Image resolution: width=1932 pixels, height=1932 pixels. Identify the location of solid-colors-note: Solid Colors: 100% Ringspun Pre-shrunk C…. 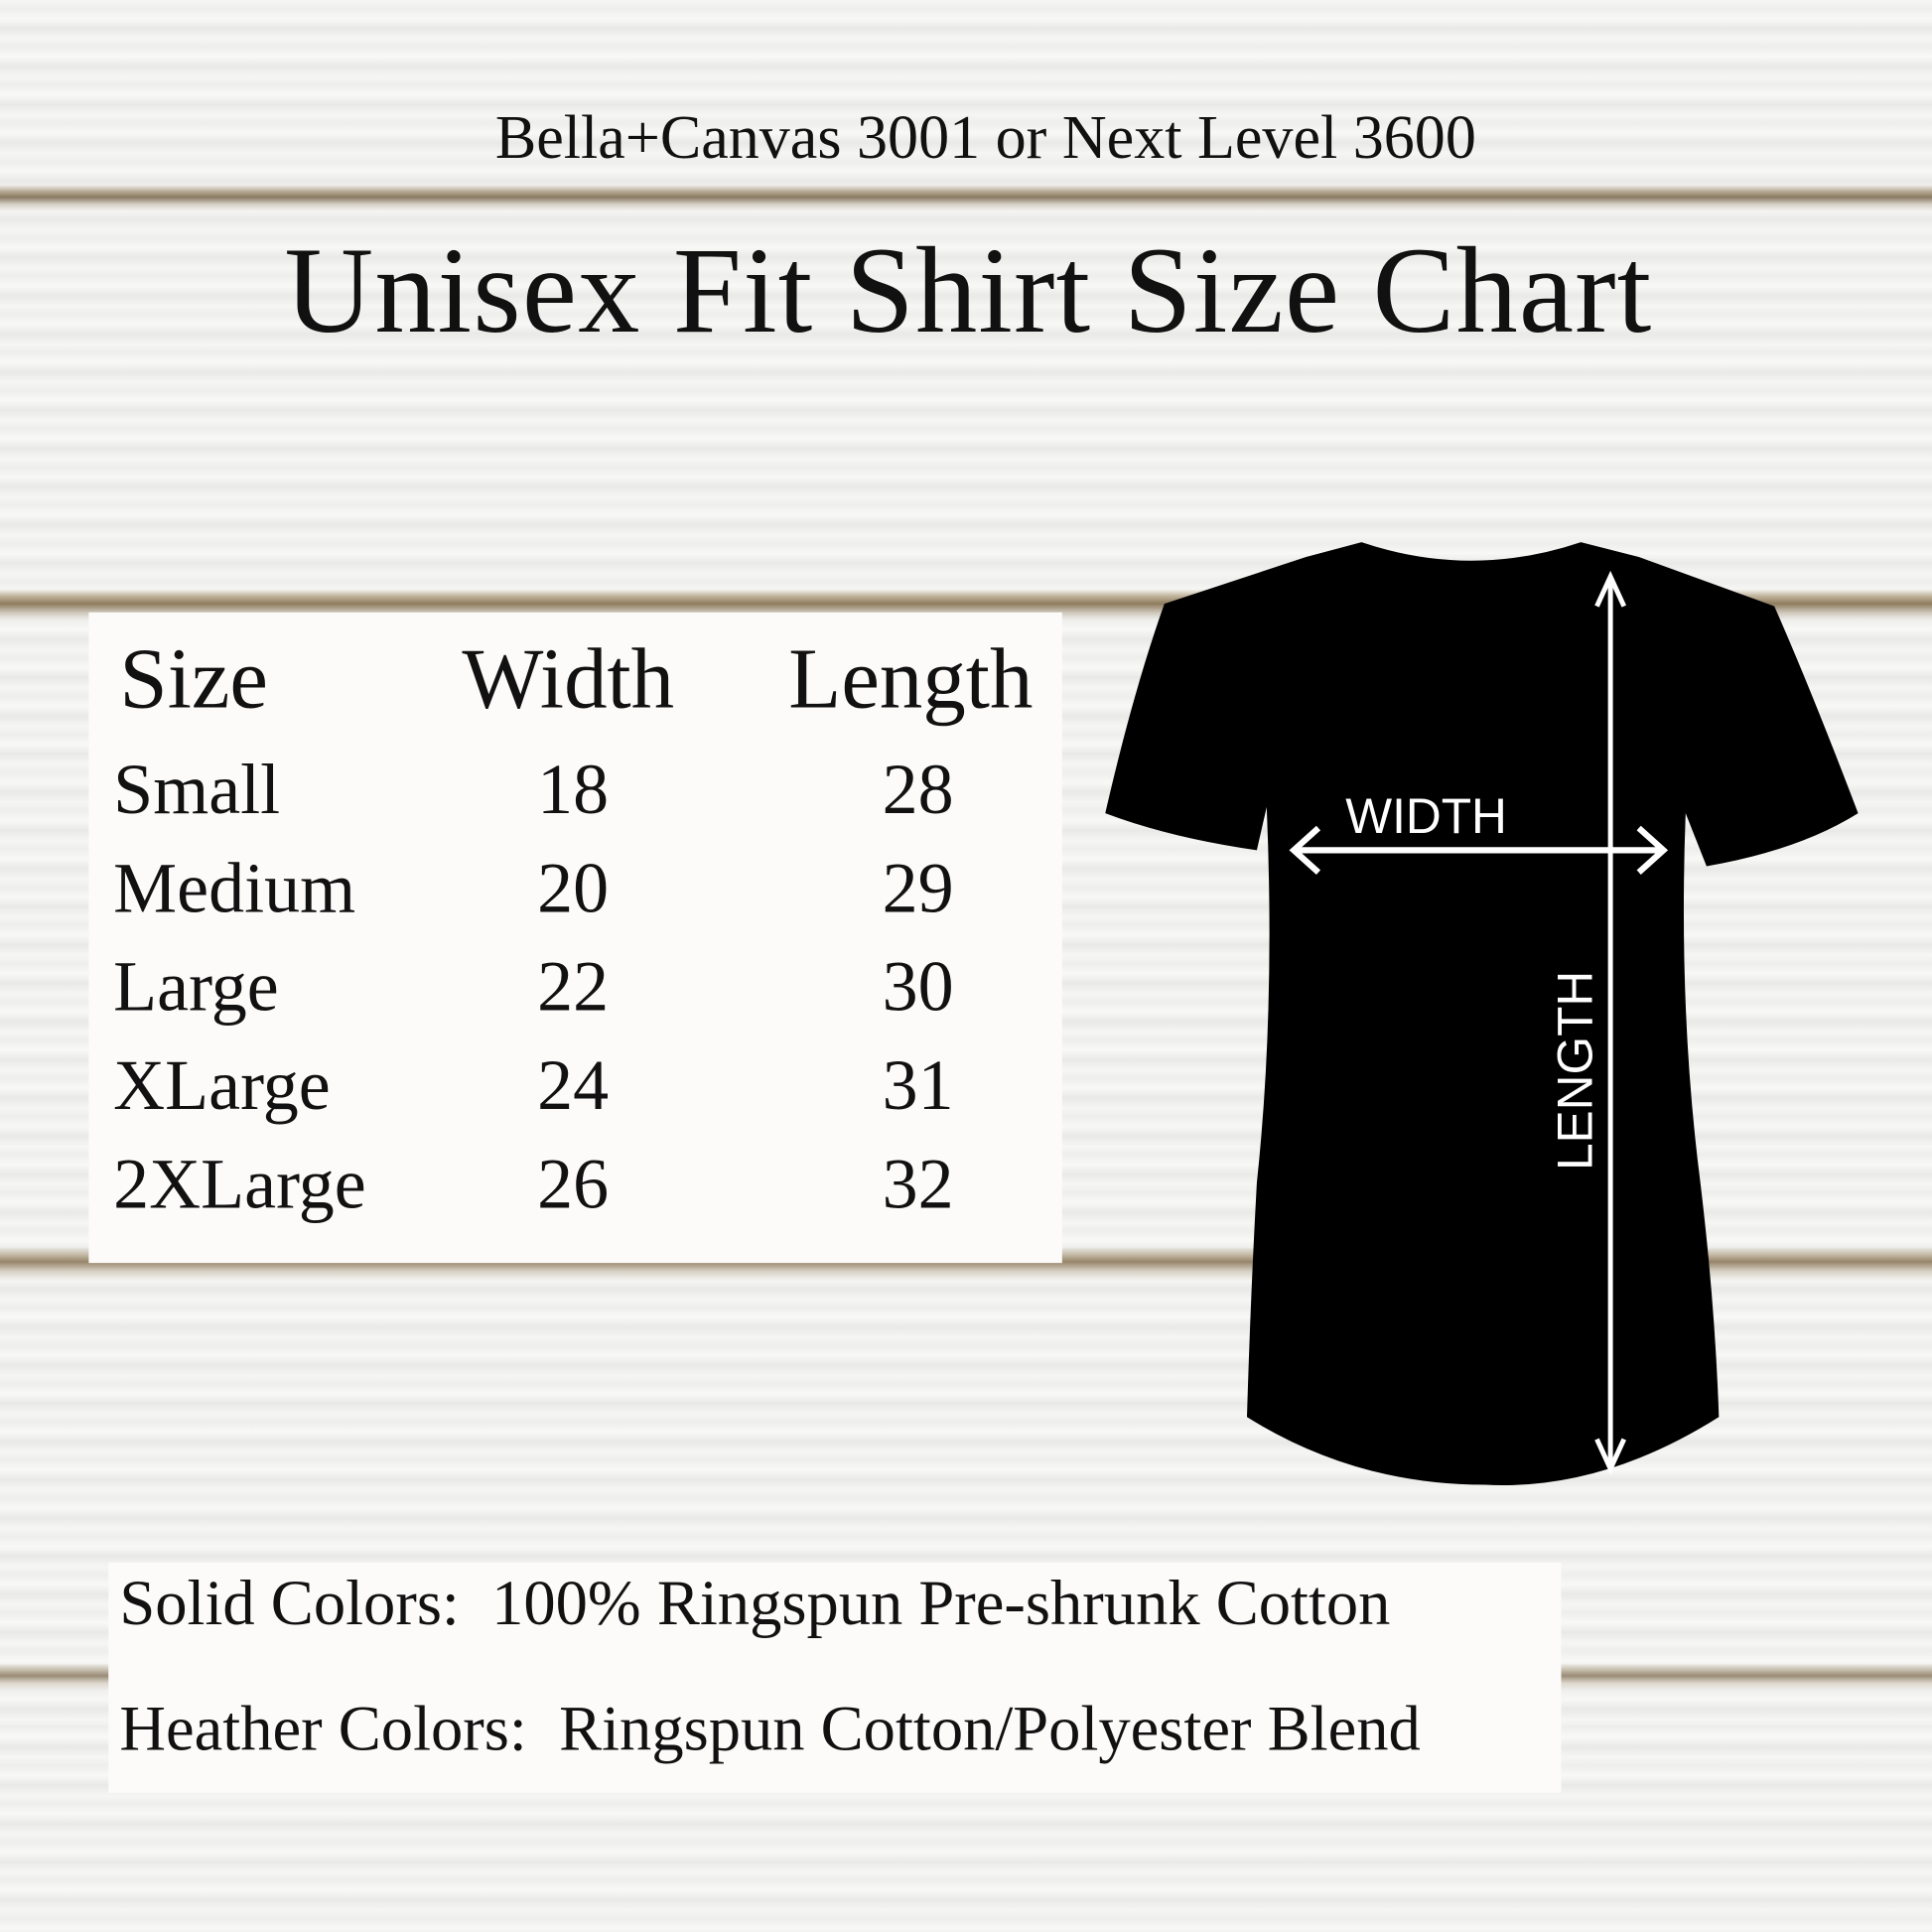
(755, 1603).